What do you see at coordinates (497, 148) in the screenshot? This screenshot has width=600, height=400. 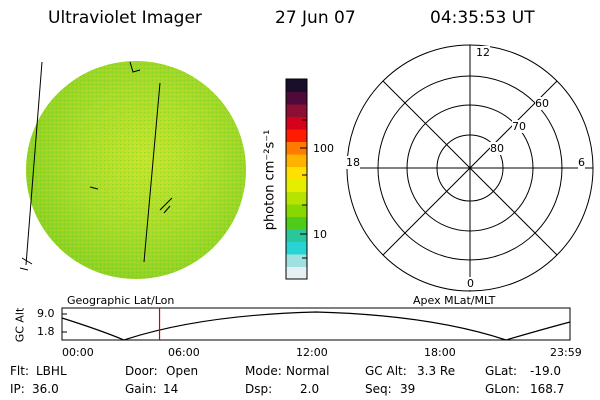 I see `mlat-ring-80: 80` at bounding box center [497, 148].